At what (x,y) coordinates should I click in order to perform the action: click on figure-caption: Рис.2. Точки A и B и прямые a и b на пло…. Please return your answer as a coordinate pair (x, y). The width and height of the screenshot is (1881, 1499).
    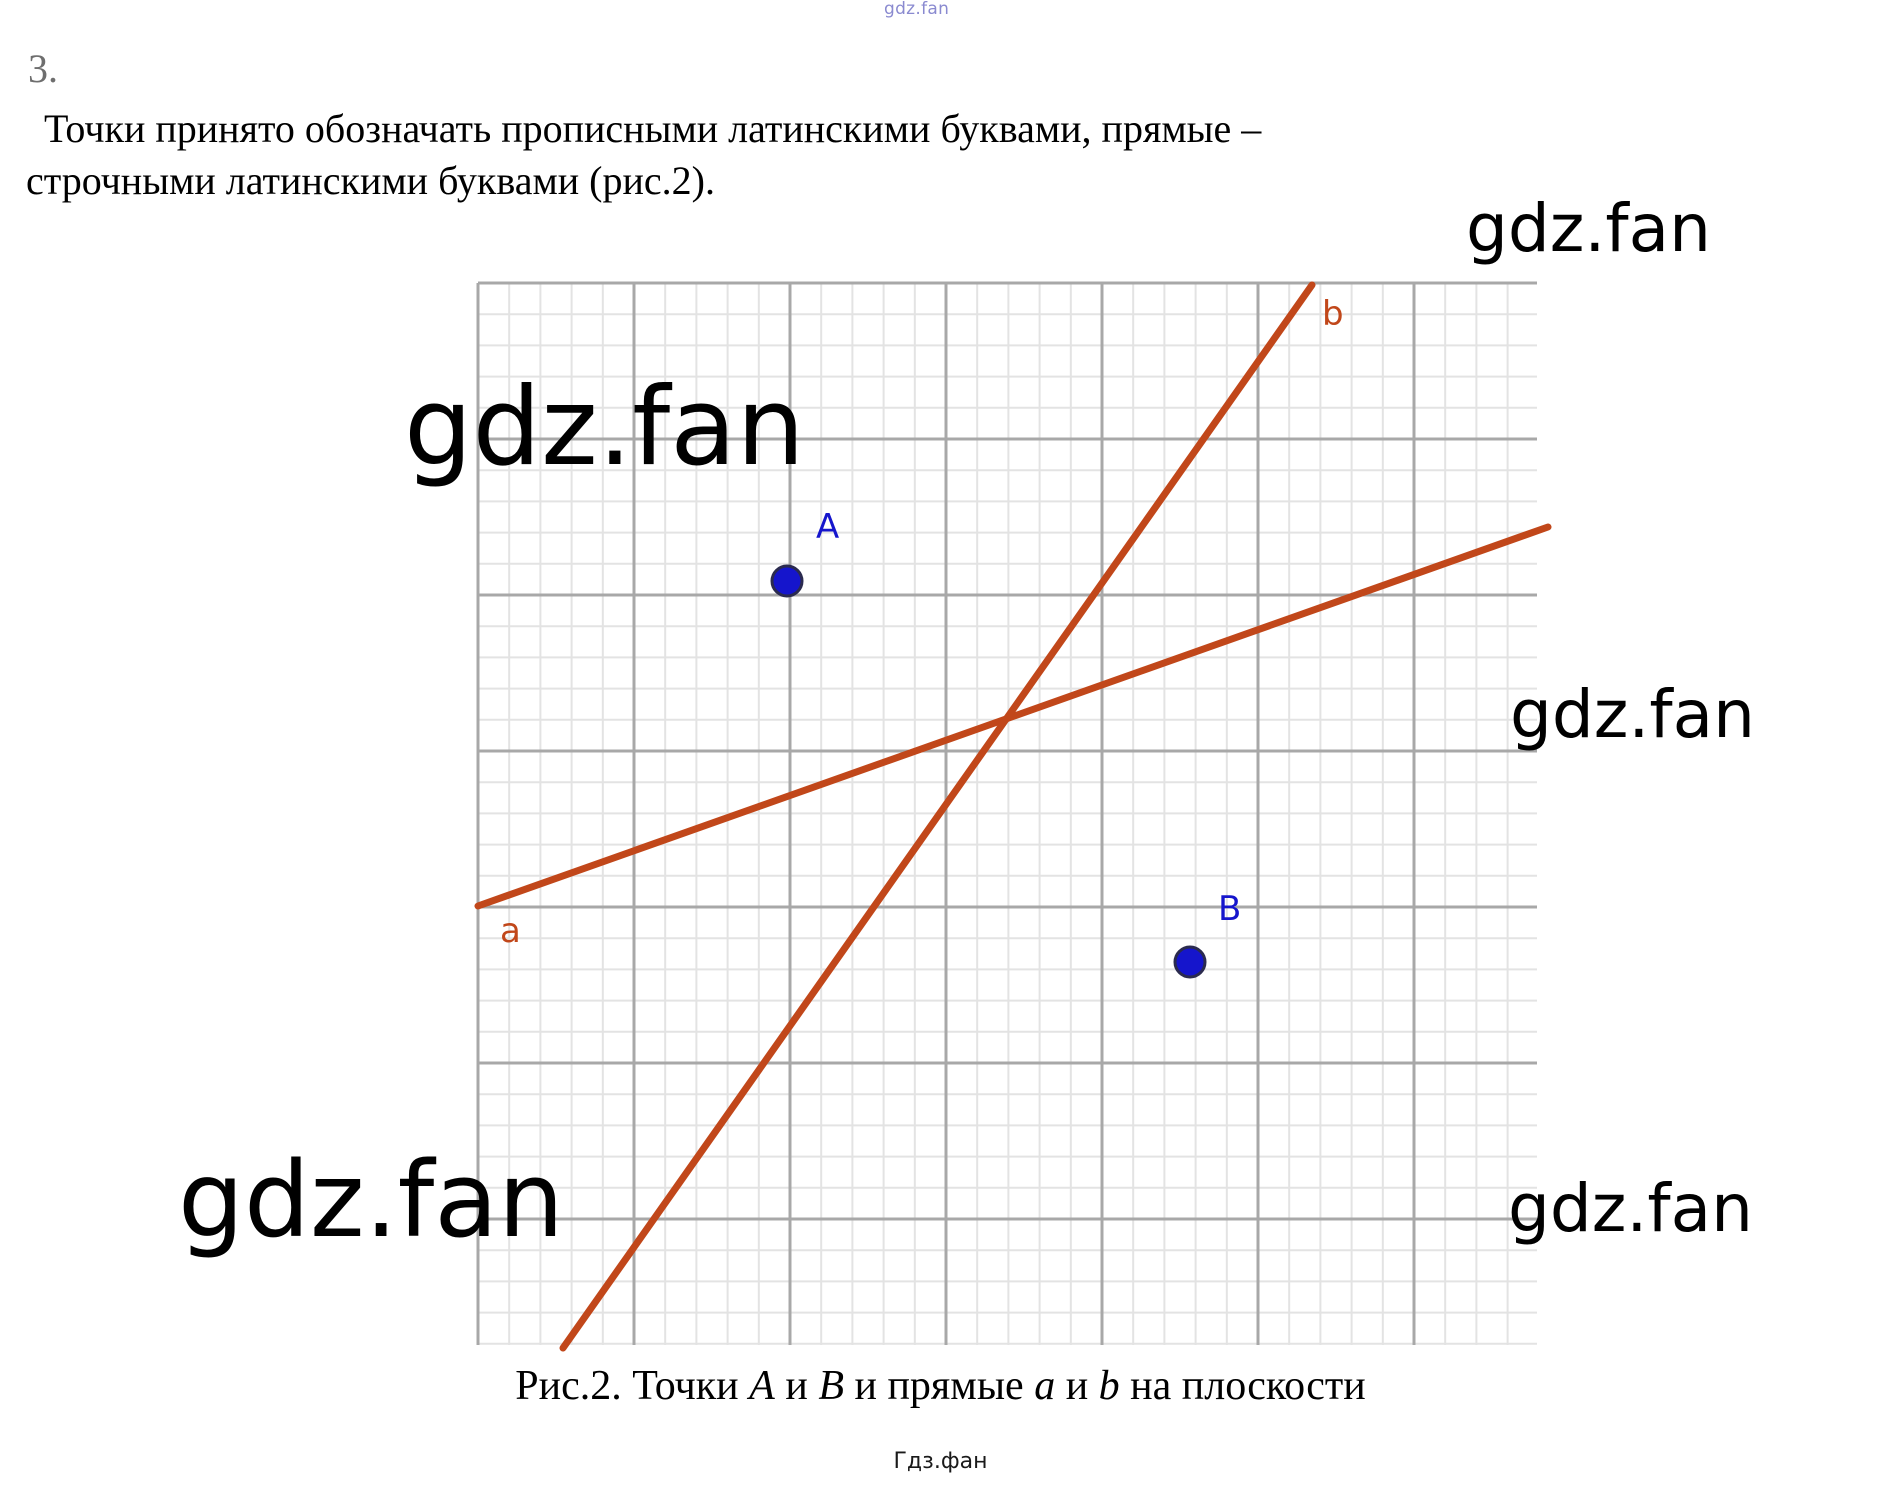
    Looking at the image, I should click on (940, 1386).